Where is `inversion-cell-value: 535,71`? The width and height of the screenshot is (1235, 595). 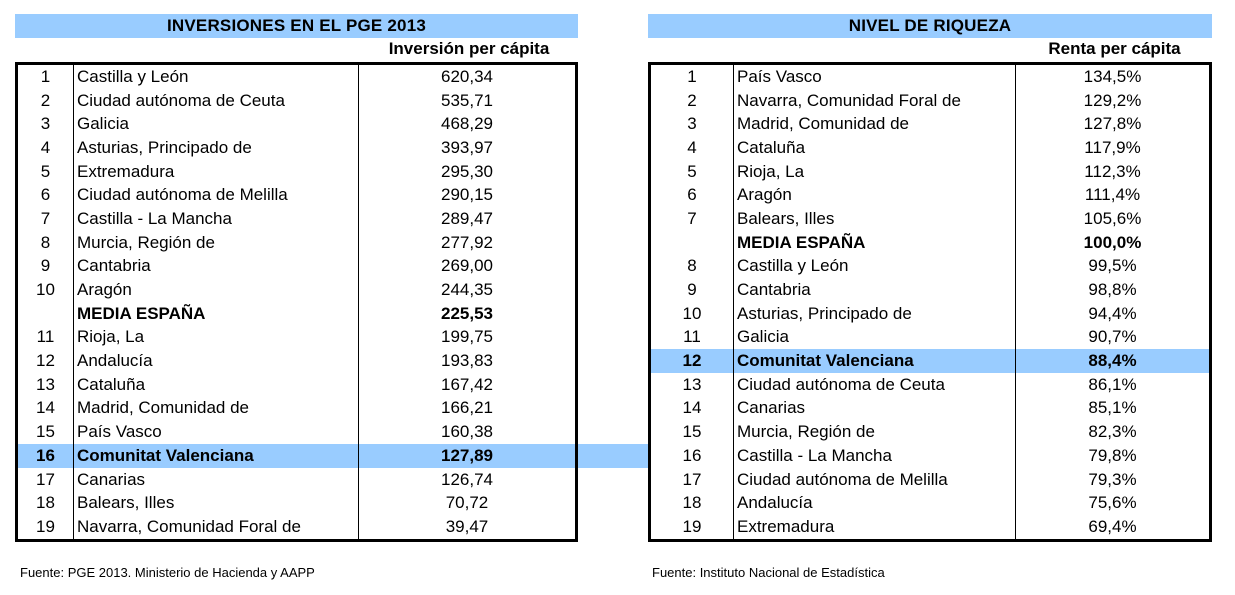 inversion-cell-value: 535,71 is located at coordinates (467, 100).